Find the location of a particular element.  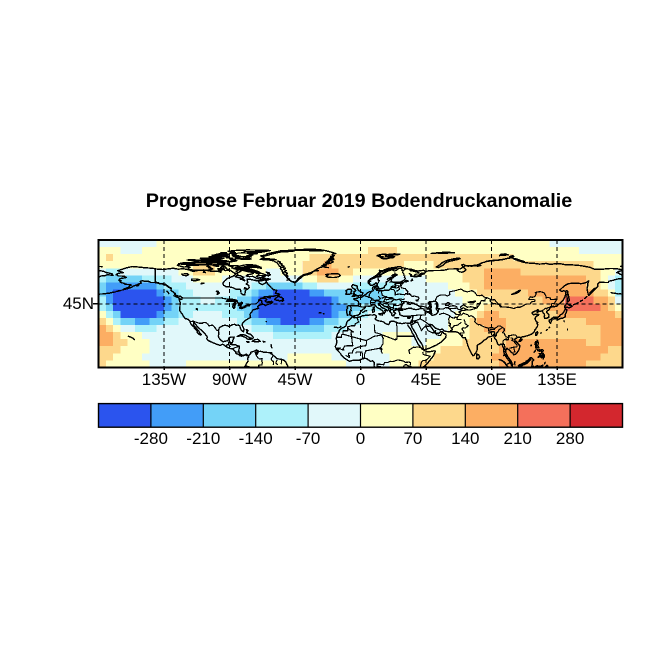

svg-text: 135E is located at coordinates (557, 379).